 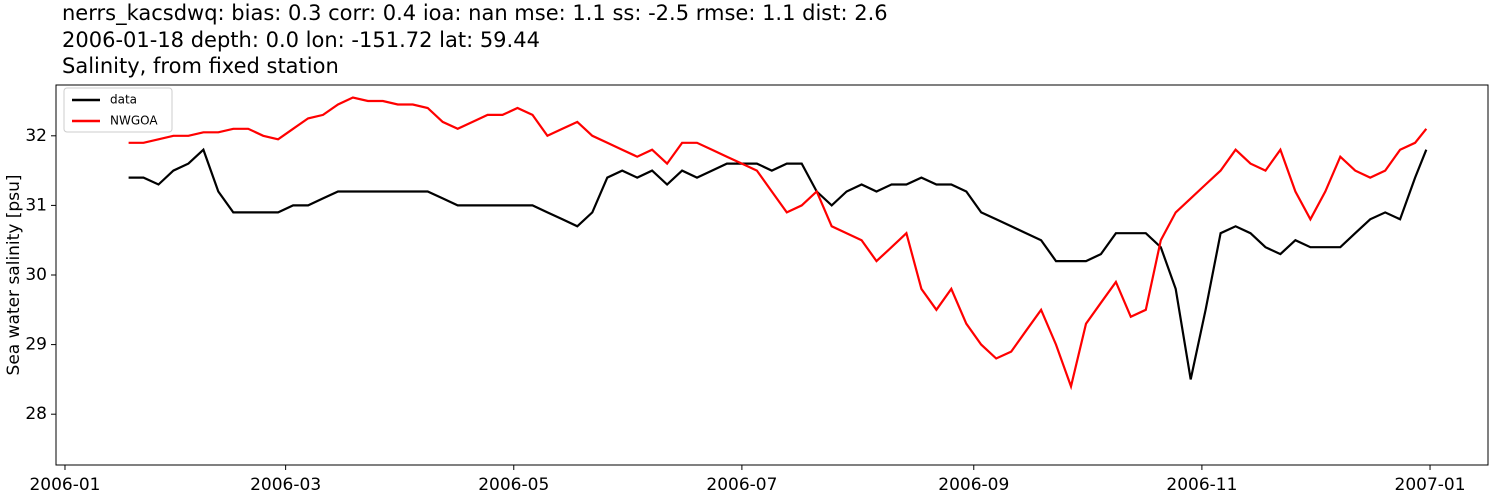 What do you see at coordinates (285, 485) in the screenshot?
I see `x-tick-label: 2006-03` at bounding box center [285, 485].